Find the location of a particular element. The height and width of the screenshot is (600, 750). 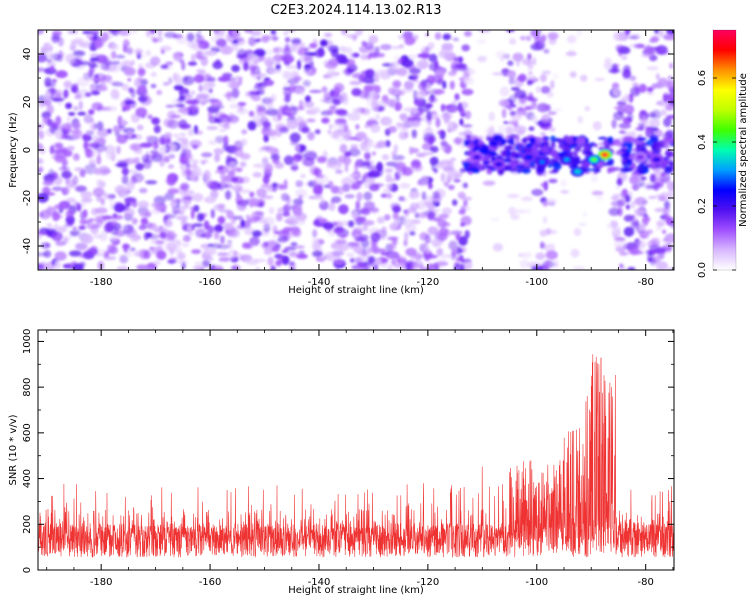

colorbar-tick-label: 0.2 is located at coordinates (702, 206).